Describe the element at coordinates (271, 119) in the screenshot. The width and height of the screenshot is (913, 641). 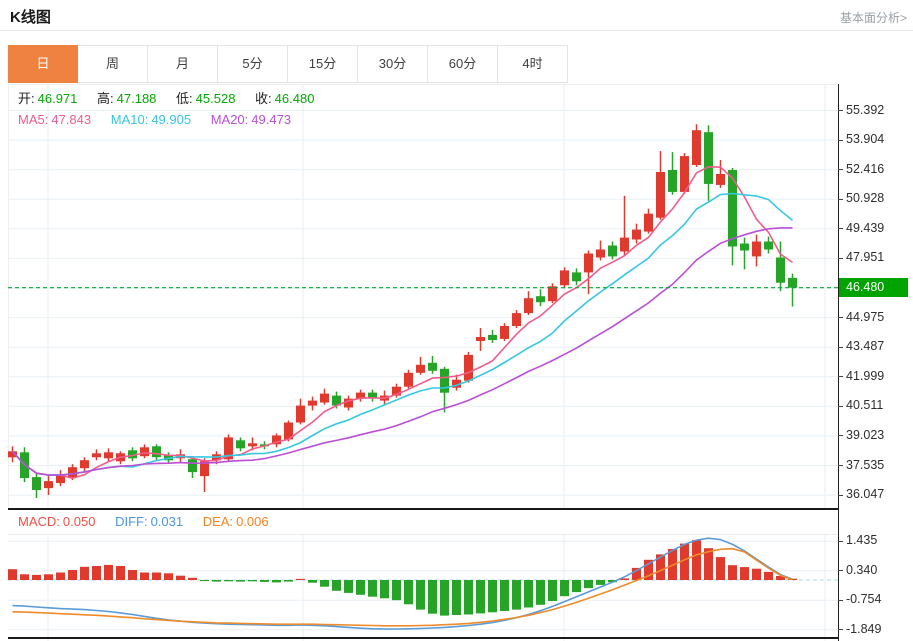
I see `ma20-value: 49.473` at that location.